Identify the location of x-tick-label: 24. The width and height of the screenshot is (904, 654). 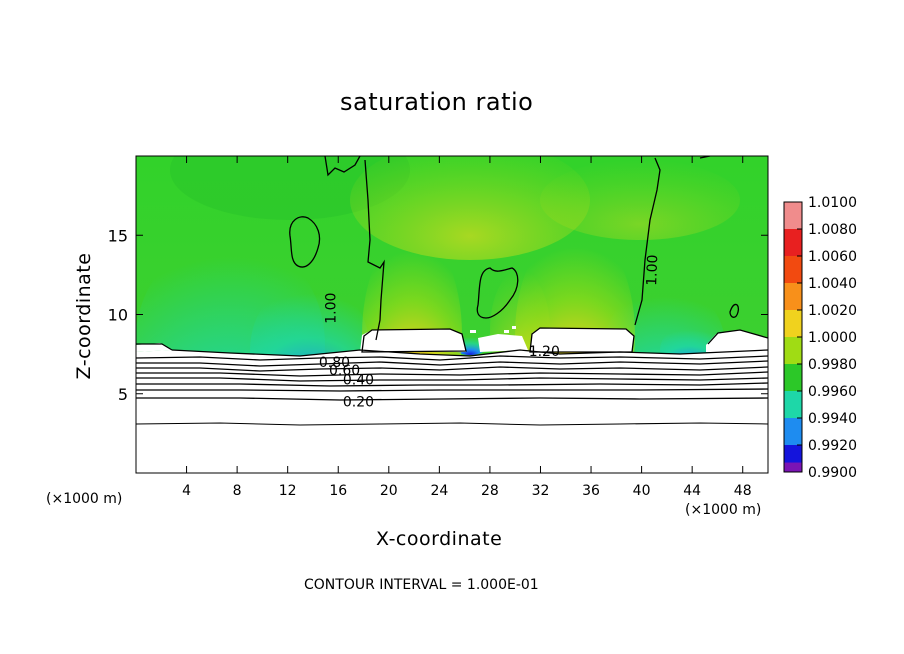
(439, 491).